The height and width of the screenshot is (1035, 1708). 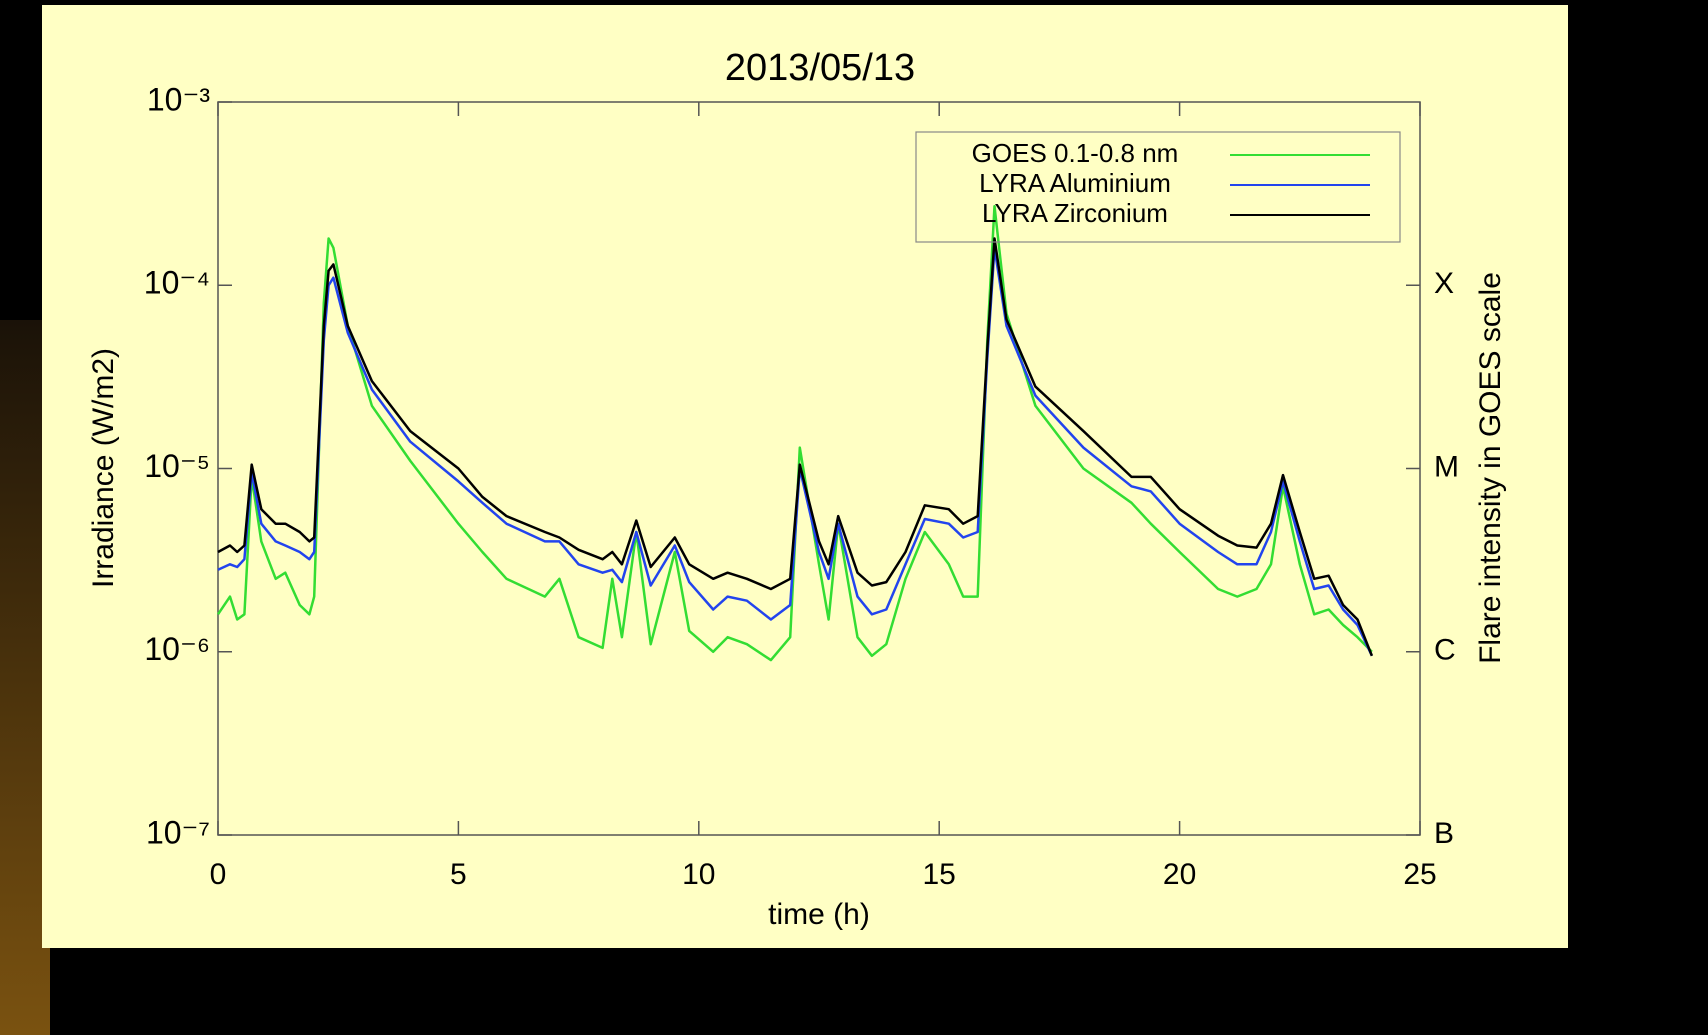 What do you see at coordinates (1075, 153) in the screenshot?
I see `legend-label: GOES 0.1-0.8 nm` at bounding box center [1075, 153].